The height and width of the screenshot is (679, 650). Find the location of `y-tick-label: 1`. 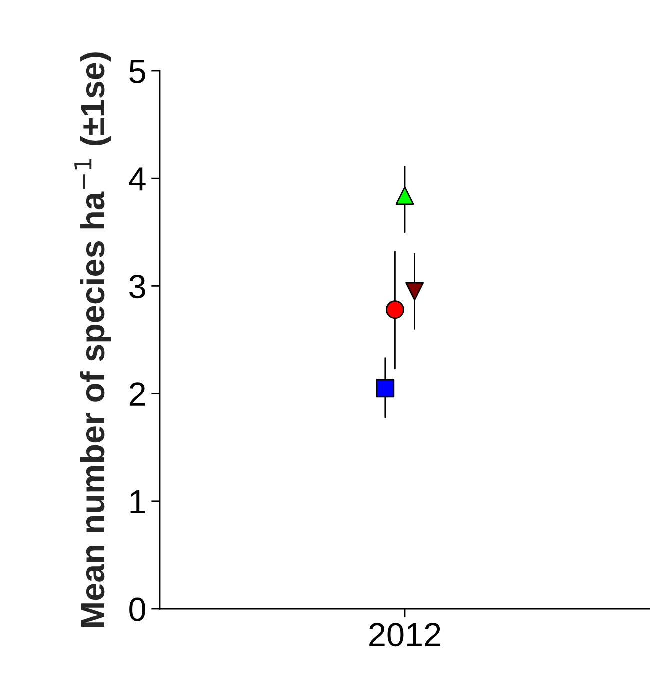

y-tick-label: 1 is located at coordinates (138, 502).